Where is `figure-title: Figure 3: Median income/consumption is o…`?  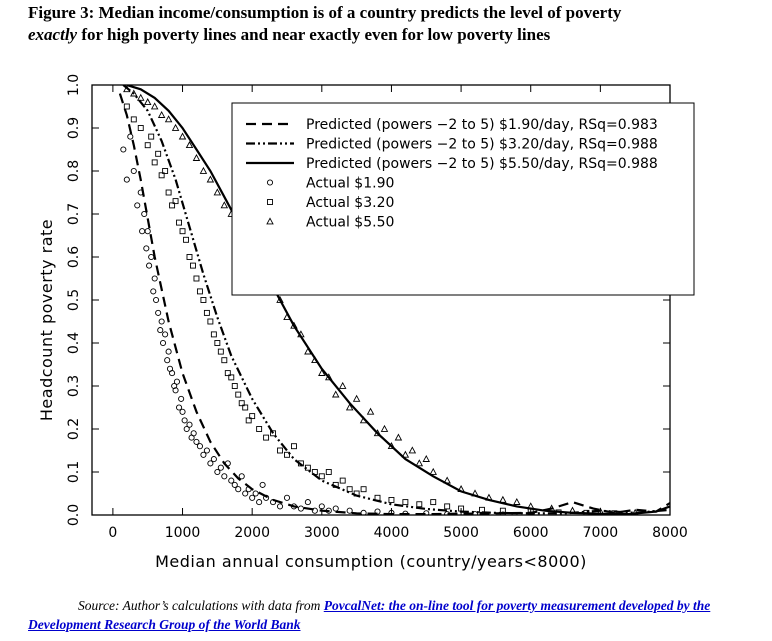
figure-title: Figure 3: Median income/consumption is o… is located at coordinates (398, 24).